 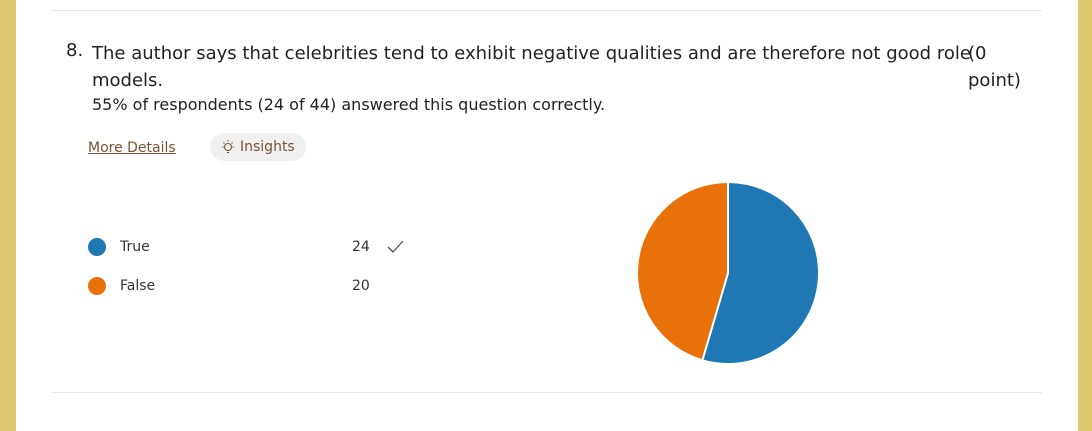 What do you see at coordinates (228, 147) in the screenshot?
I see `bulb-icon` at bounding box center [228, 147].